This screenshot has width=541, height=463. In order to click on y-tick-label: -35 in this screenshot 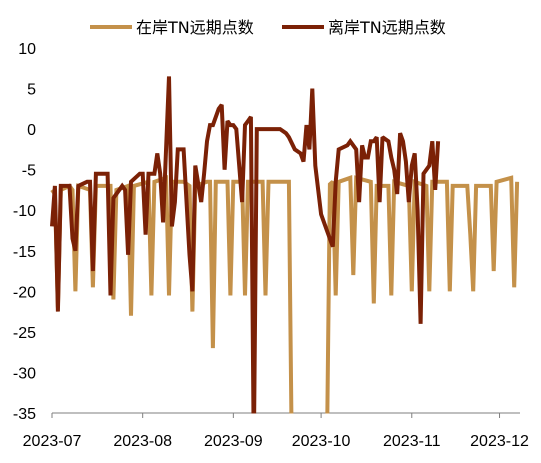, I will do `click(24, 414)`.